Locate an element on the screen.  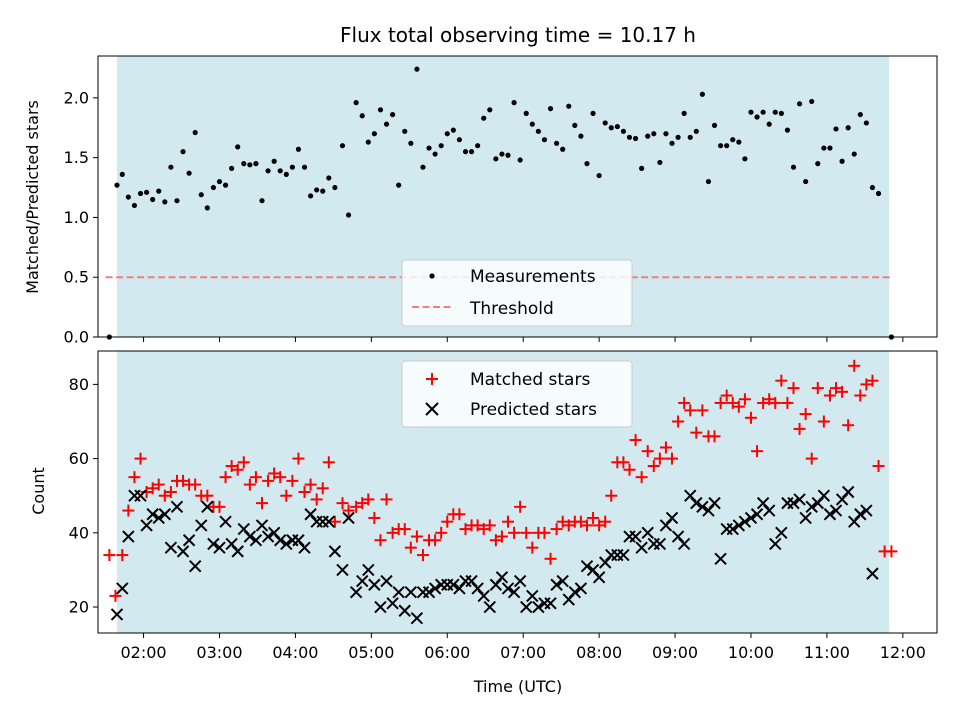
top-legend: Measurements Threshold is located at coordinates (517, 293).